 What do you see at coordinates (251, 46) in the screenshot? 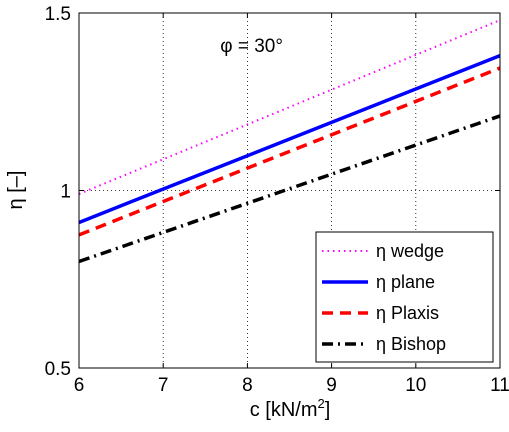
I see `phi-annotation: φ = 30°` at bounding box center [251, 46].